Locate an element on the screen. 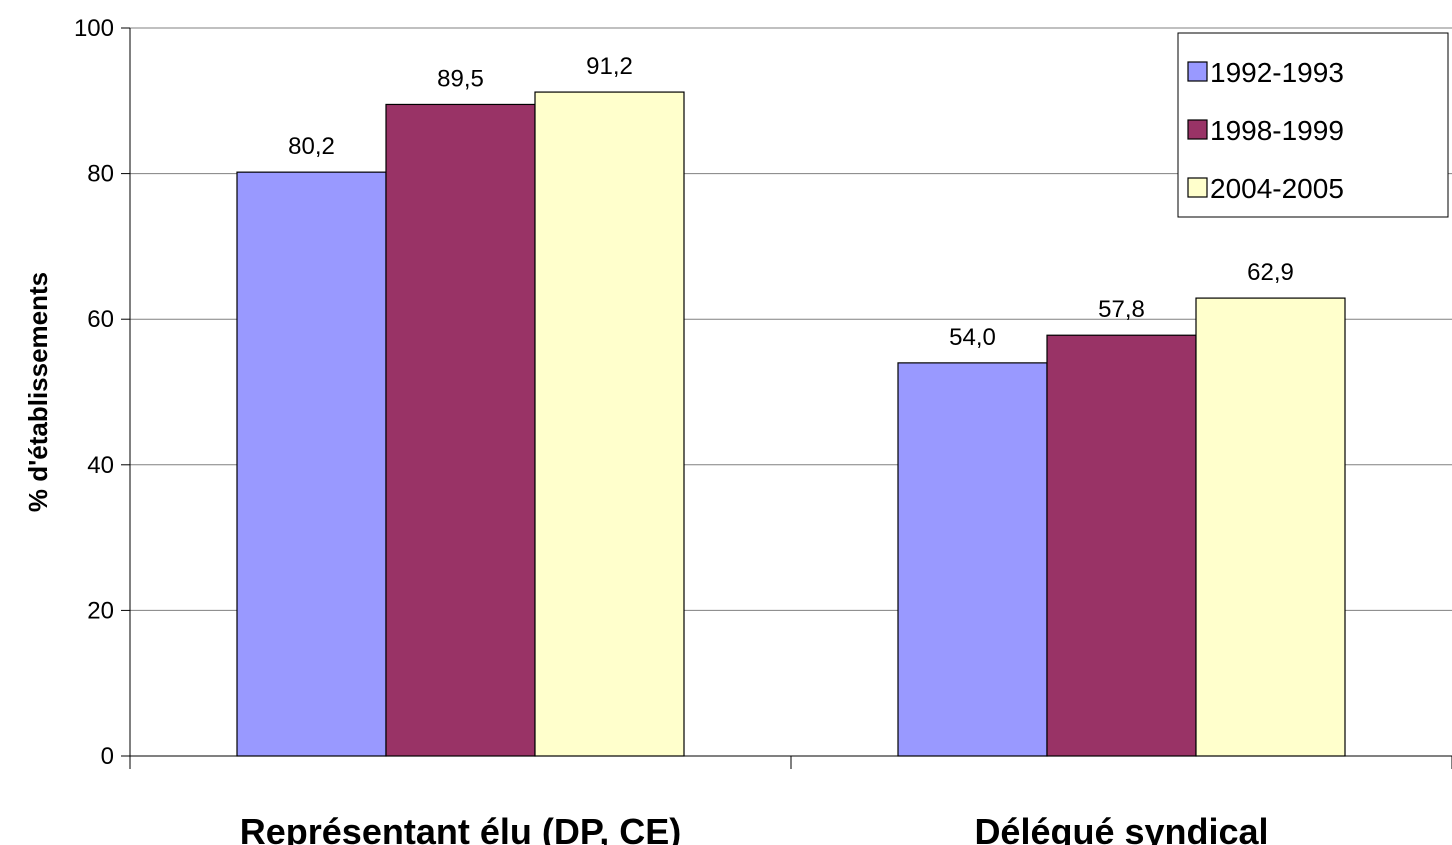  y-axis: 0 20 40 60 80 100 is located at coordinates (102, 392).